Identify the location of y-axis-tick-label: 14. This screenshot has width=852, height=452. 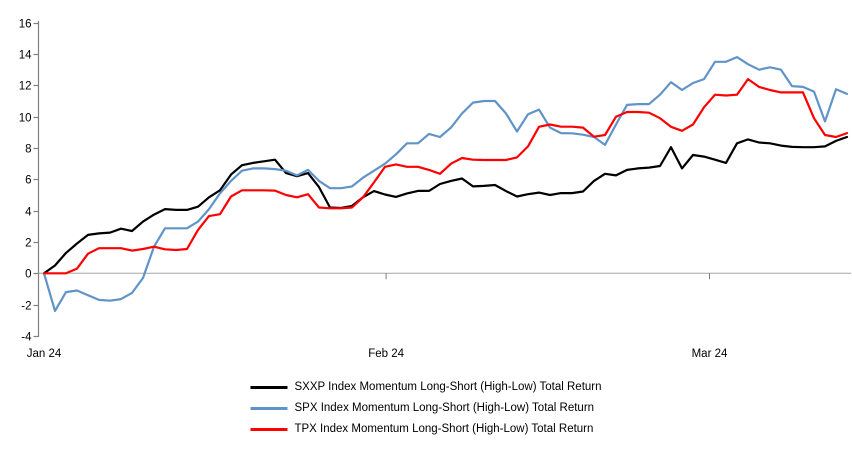
(25, 56).